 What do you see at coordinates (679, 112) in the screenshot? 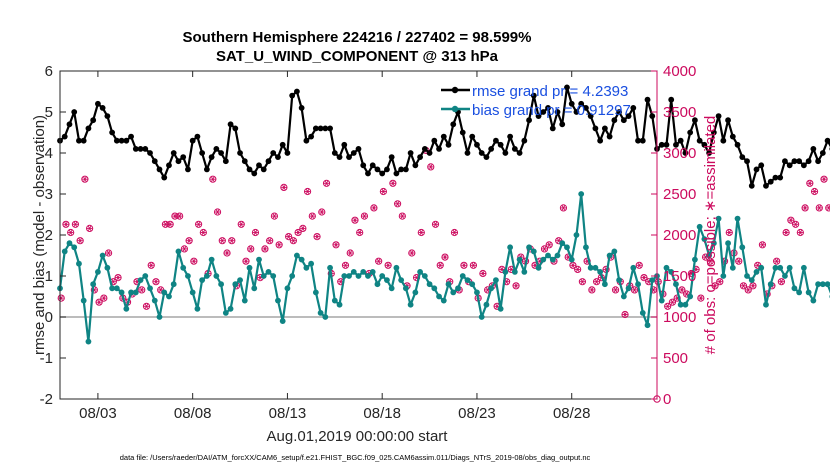
I see `y-right-tick-label: 3500` at bounding box center [679, 112].